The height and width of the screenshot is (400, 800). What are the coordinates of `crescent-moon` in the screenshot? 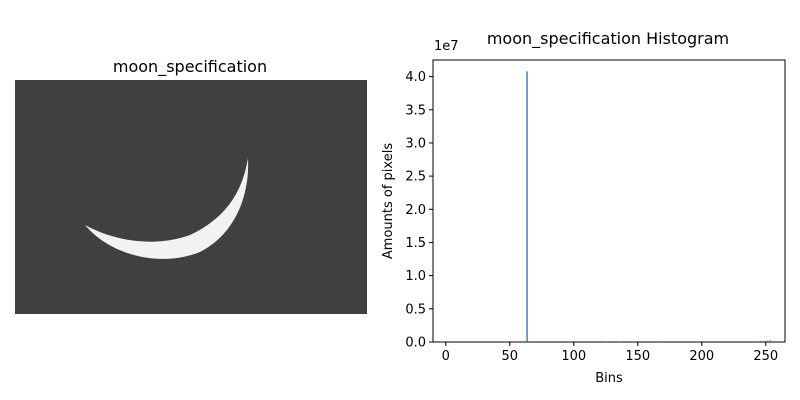 It's located at (167, 208).